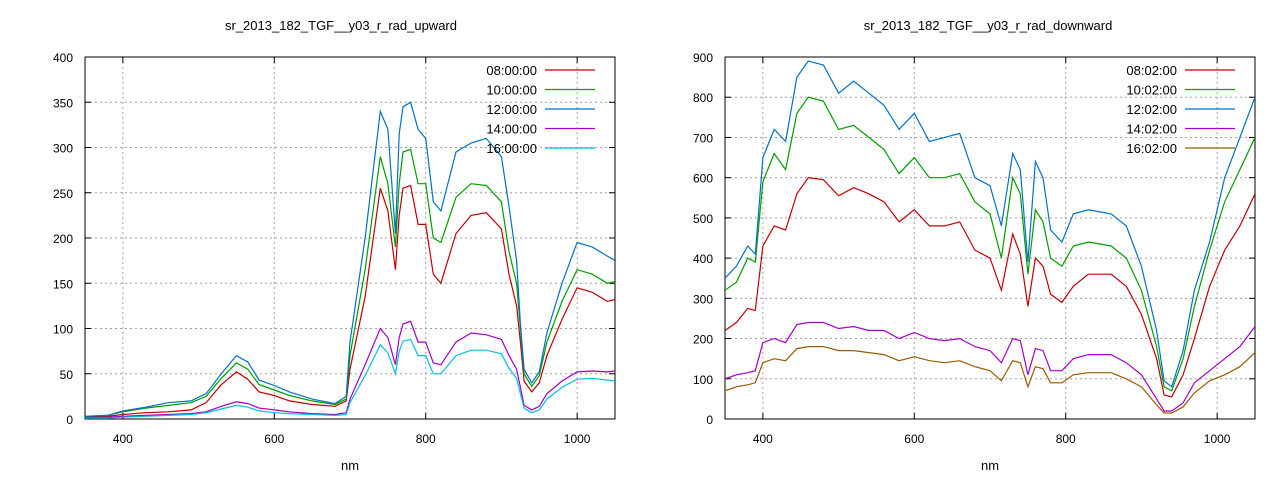  Describe the element at coordinates (511, 148) in the screenshot. I see `legend-label: 16:00:00` at that location.